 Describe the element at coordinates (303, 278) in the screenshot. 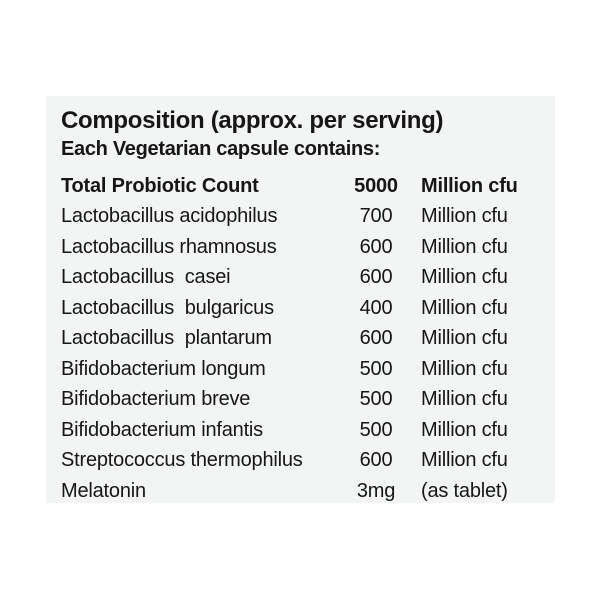

I see `composition-table-row: Lactobacillus casei 600 Million cfu` at that location.